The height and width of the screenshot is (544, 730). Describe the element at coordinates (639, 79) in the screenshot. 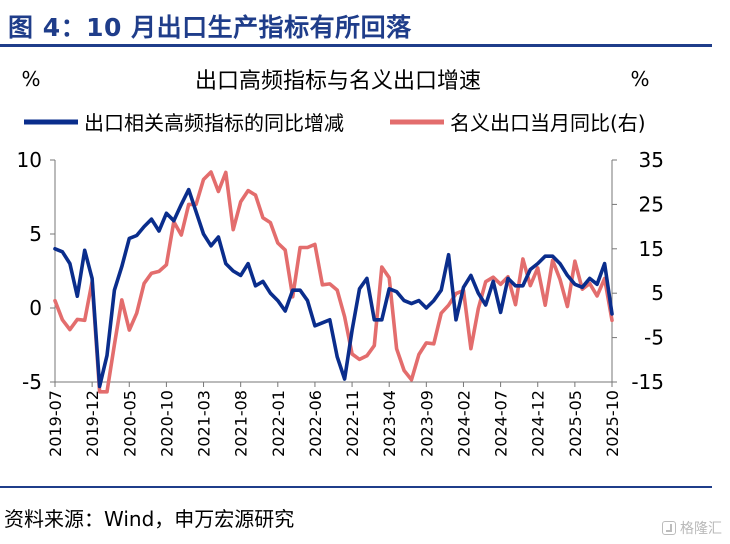

I see `right-axis-unit: %` at that location.